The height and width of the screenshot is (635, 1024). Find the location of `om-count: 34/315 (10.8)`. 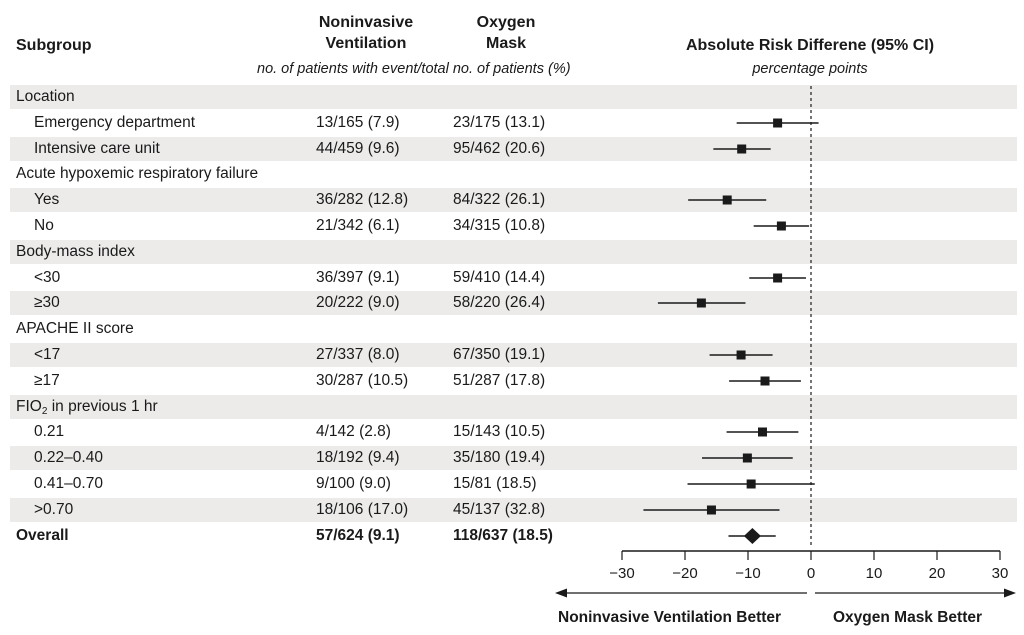

om-count: 34/315 (10.8) is located at coordinates (499, 225).